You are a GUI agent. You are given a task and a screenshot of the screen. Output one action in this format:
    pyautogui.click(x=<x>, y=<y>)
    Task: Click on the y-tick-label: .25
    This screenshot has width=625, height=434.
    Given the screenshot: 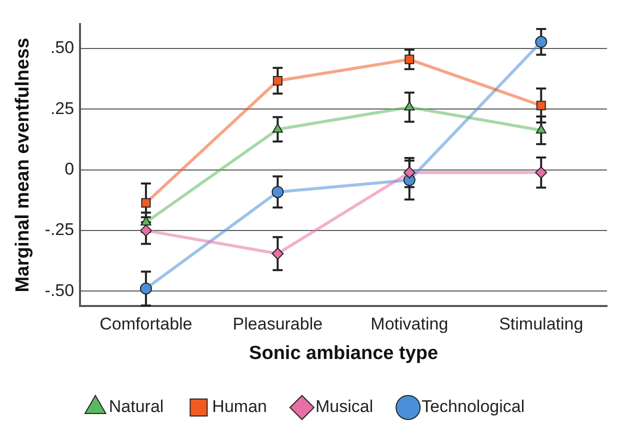 What is the action you would take?
    pyautogui.click(x=62, y=108)
    